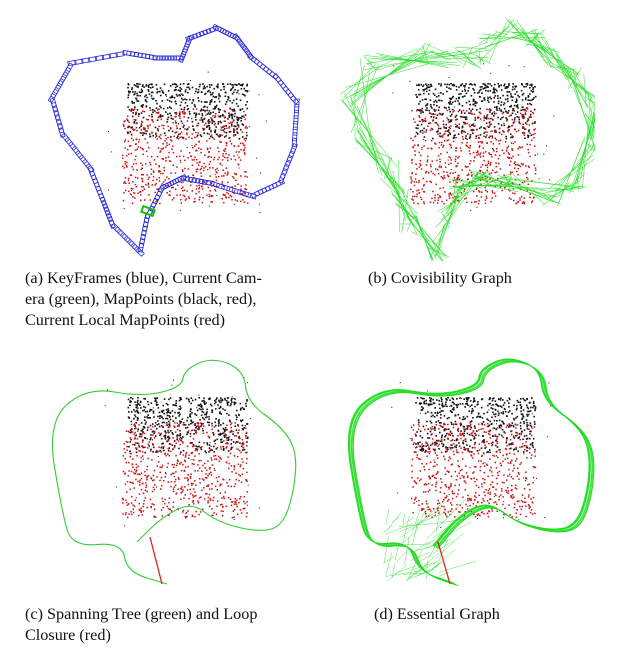 This screenshot has width=619, height=654. I want to click on caption-b: (b) Covisibility Graph, so click(488, 278).